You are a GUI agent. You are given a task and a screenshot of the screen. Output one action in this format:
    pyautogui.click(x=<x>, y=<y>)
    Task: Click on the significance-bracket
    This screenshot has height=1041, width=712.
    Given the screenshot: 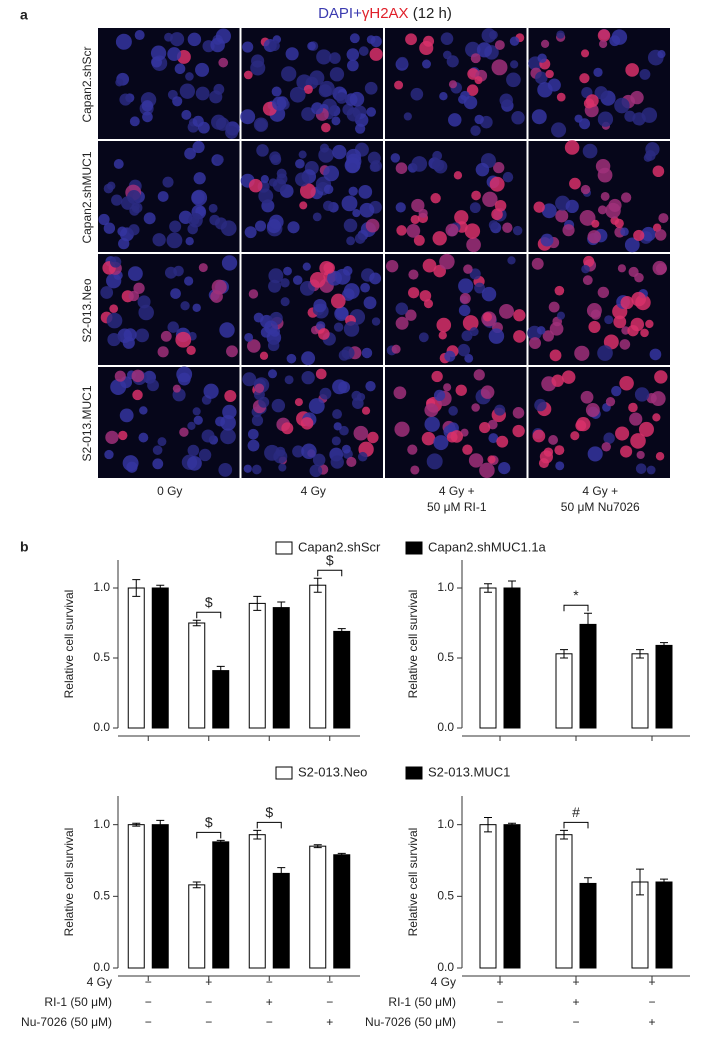 What is the action you would take?
    pyautogui.click(x=576, y=825)
    